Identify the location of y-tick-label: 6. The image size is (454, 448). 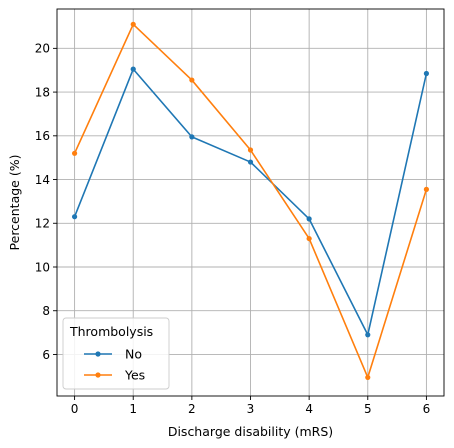
(46, 355).